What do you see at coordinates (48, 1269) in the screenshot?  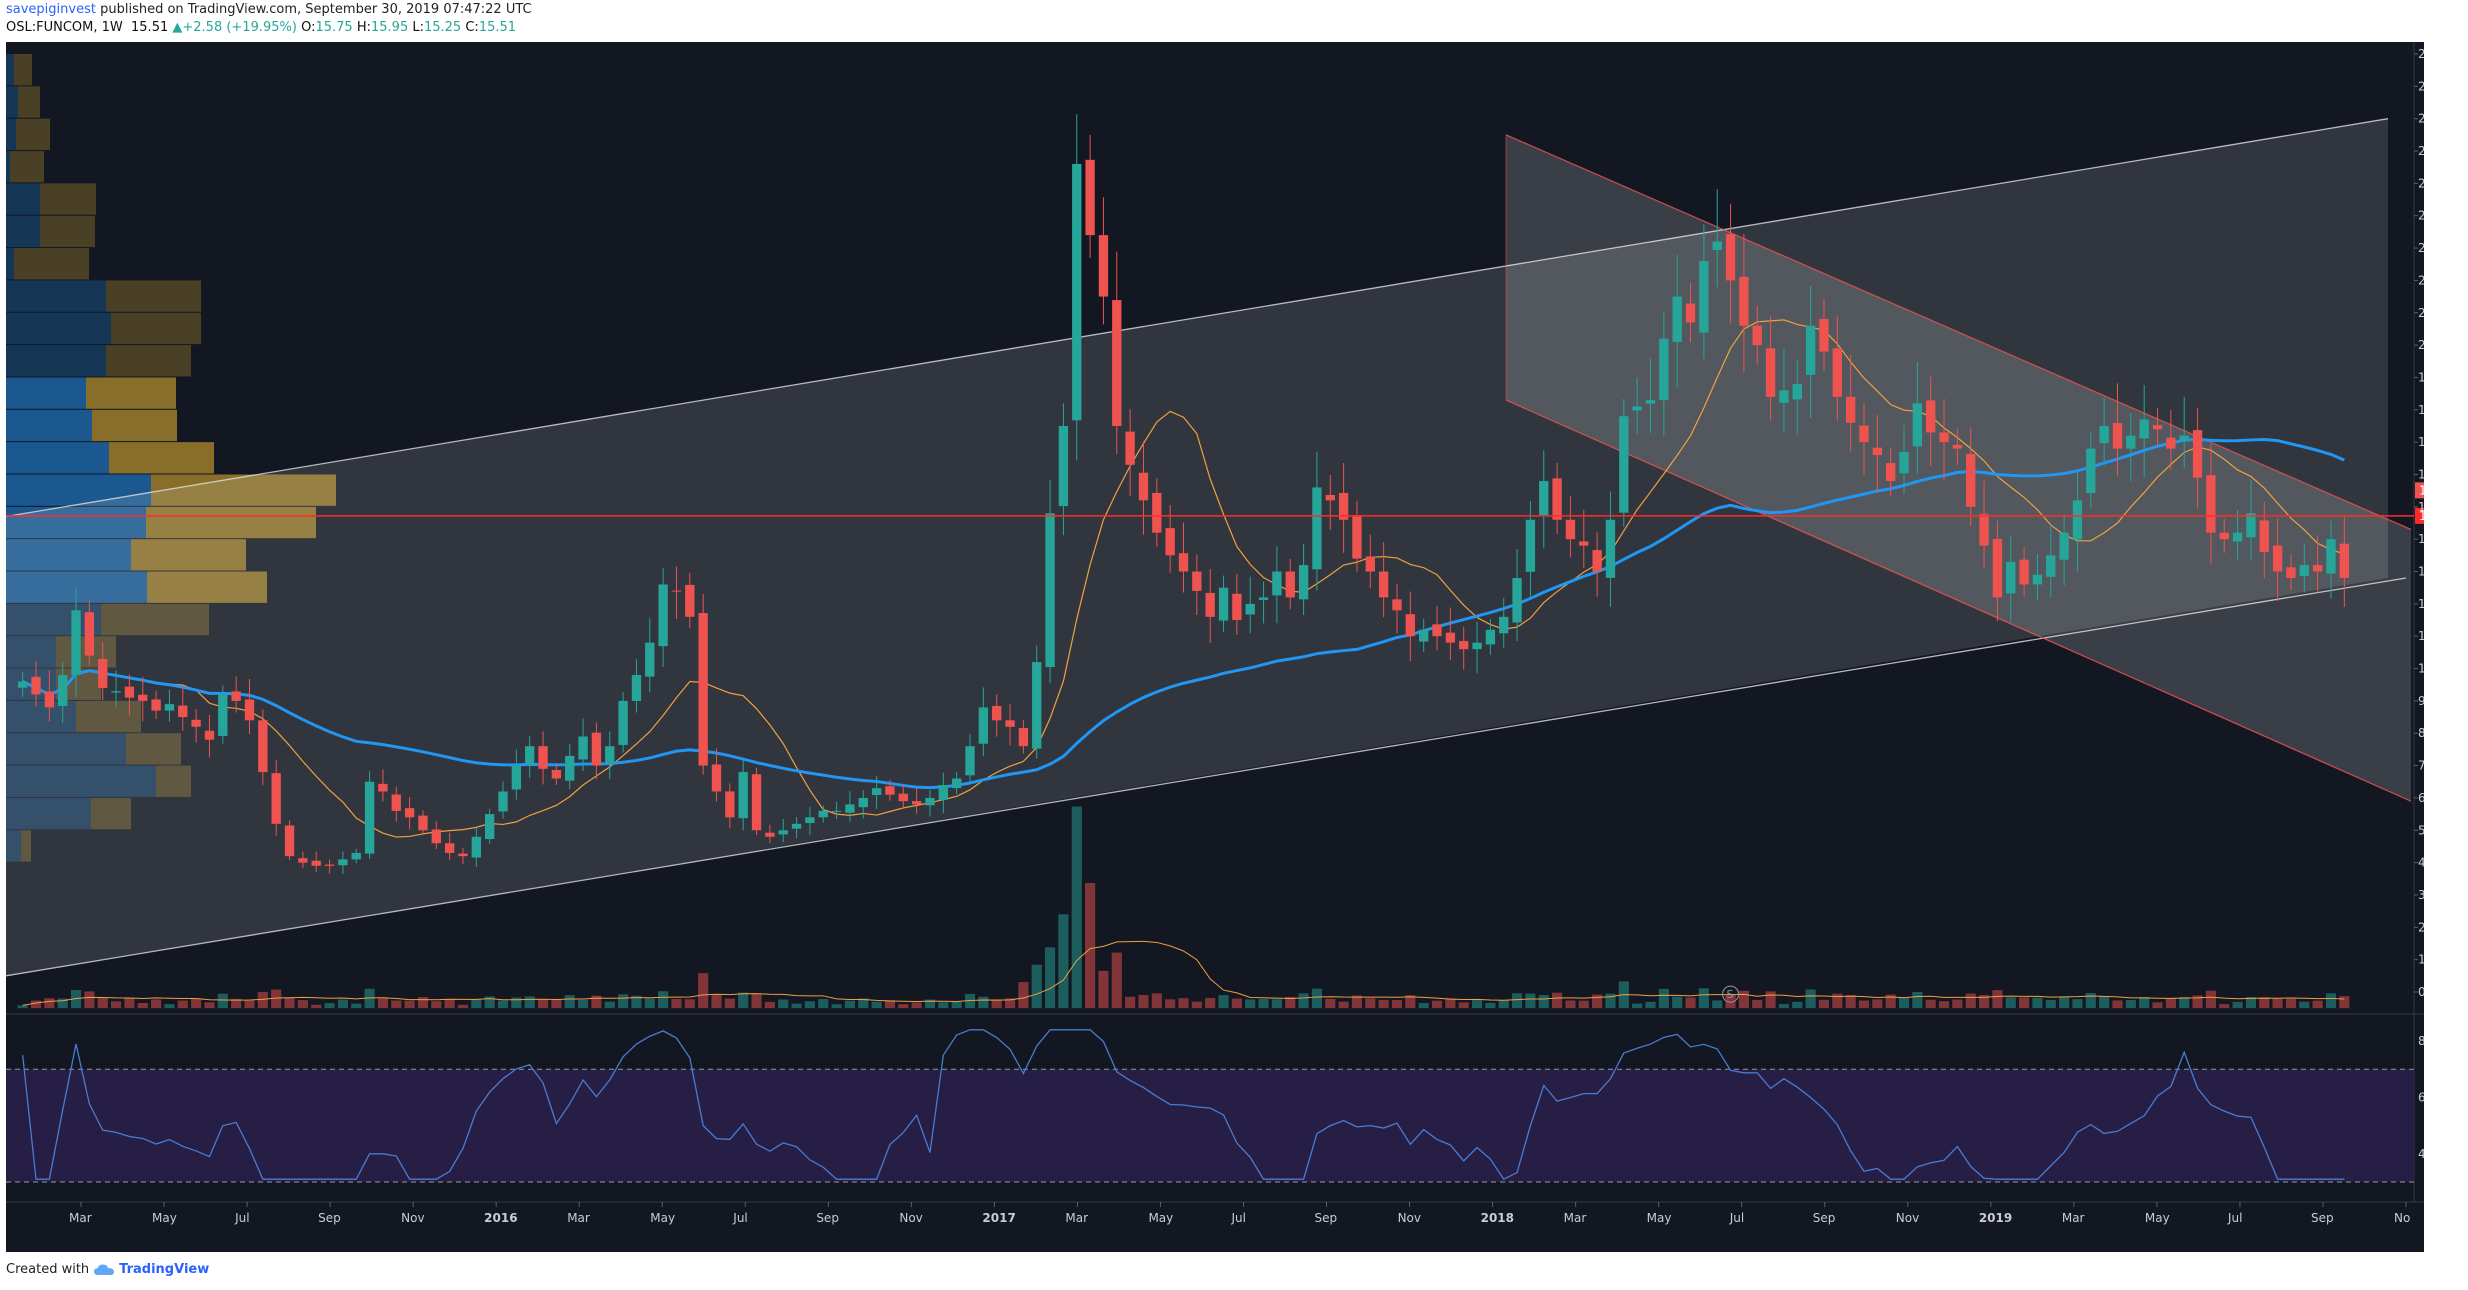 I see `created-with-text: Created with` at bounding box center [48, 1269].